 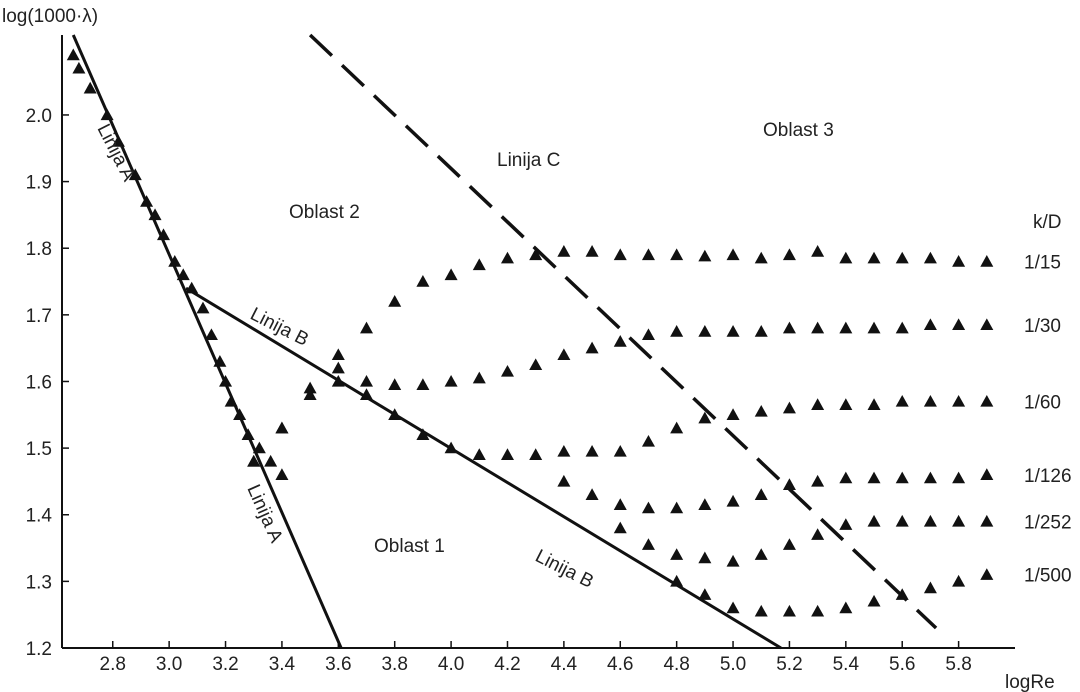 I want to click on x-tick-label: 5.8, so click(x=958, y=664).